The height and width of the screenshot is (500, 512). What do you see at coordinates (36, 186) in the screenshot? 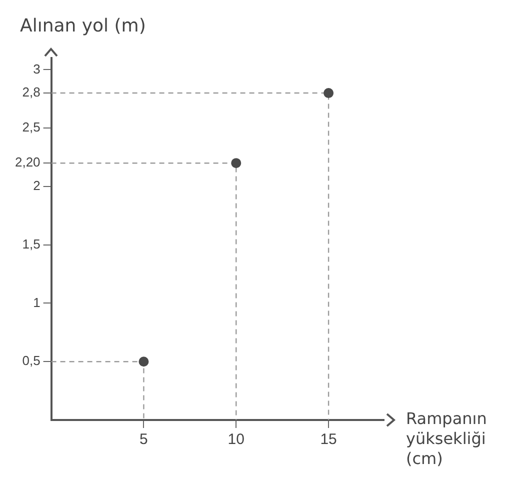
I see `y-tick-label: 2` at bounding box center [36, 186].